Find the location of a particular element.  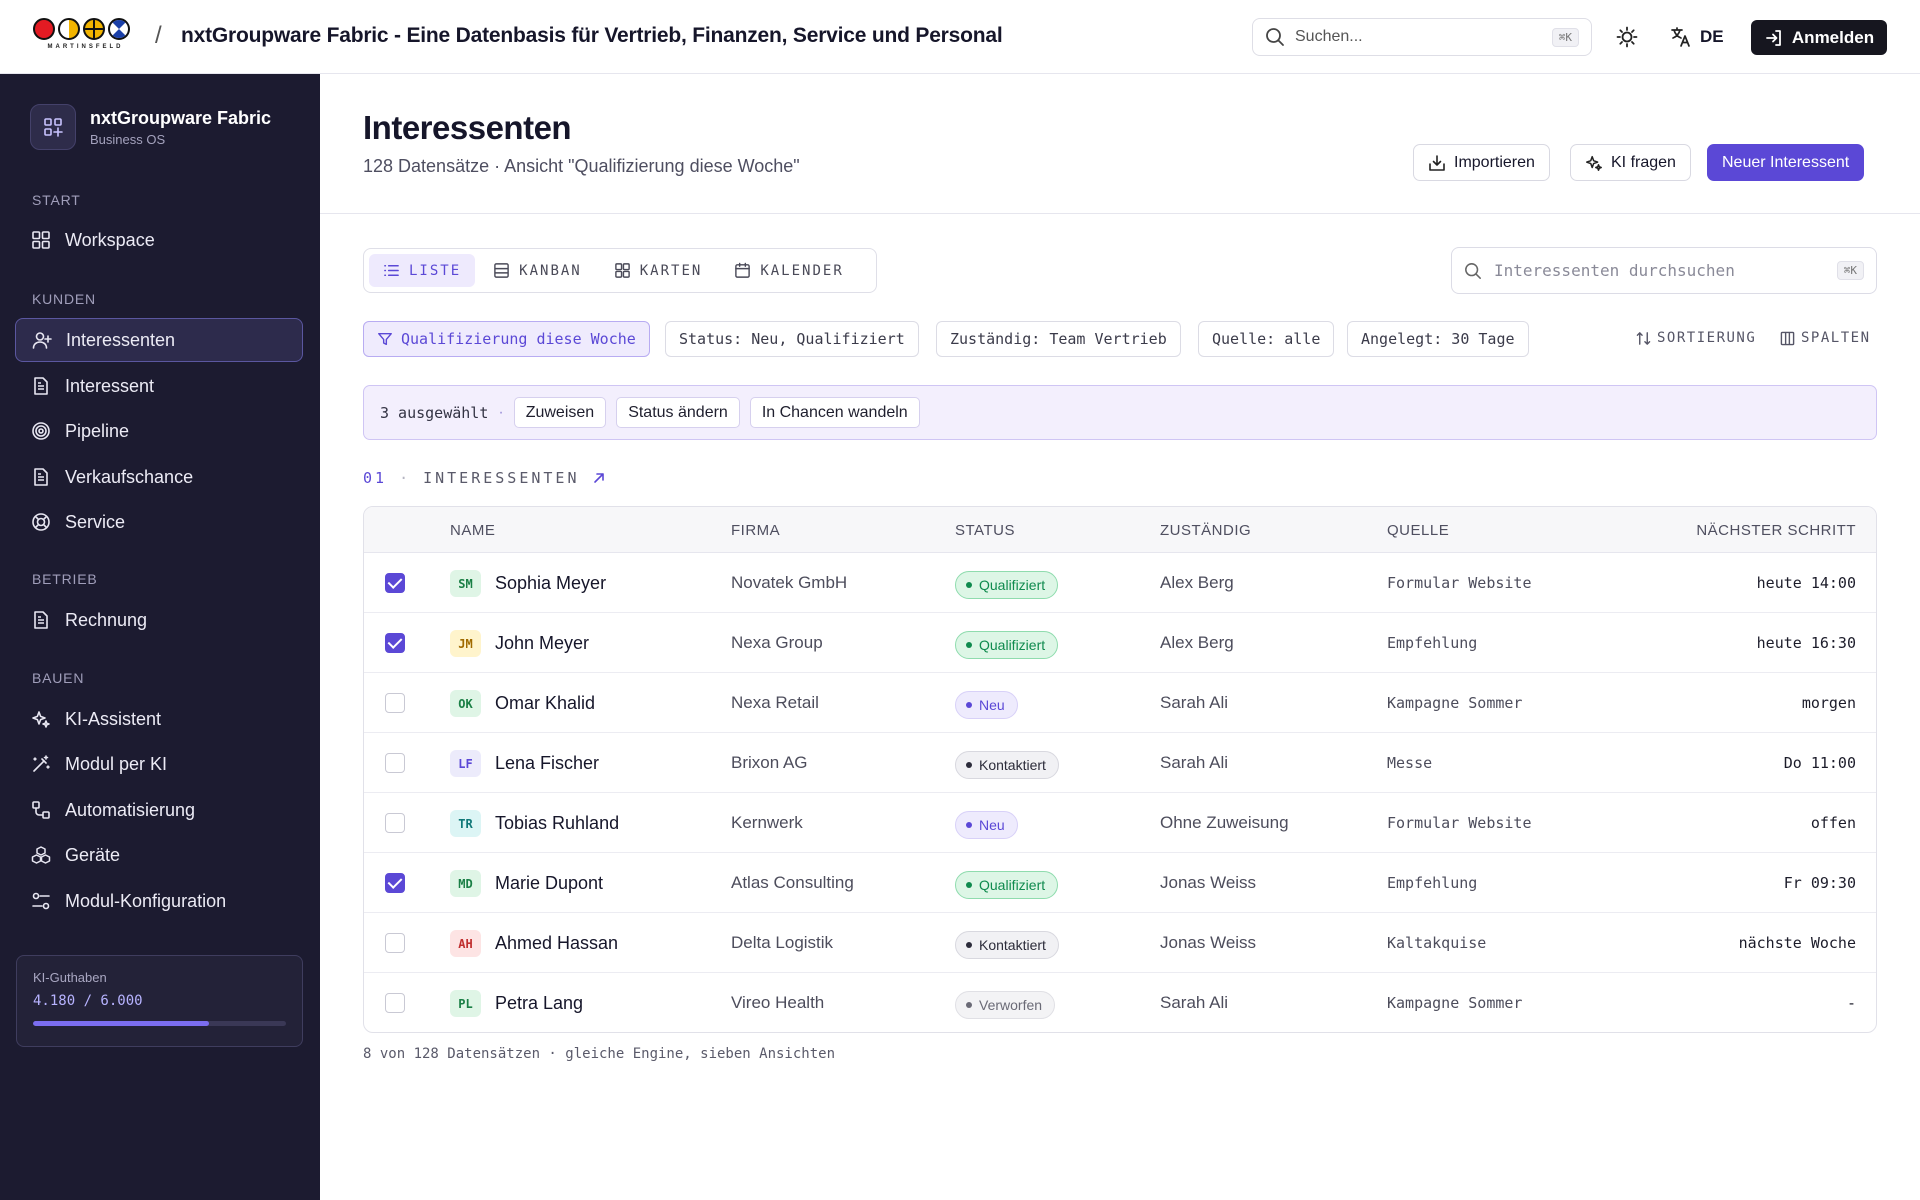

arrow-up-right-icon is located at coordinates (599, 478).